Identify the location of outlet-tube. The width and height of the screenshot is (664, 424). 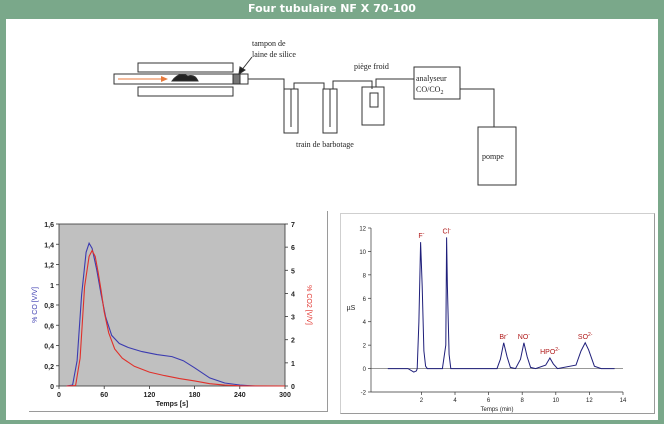
(266, 83).